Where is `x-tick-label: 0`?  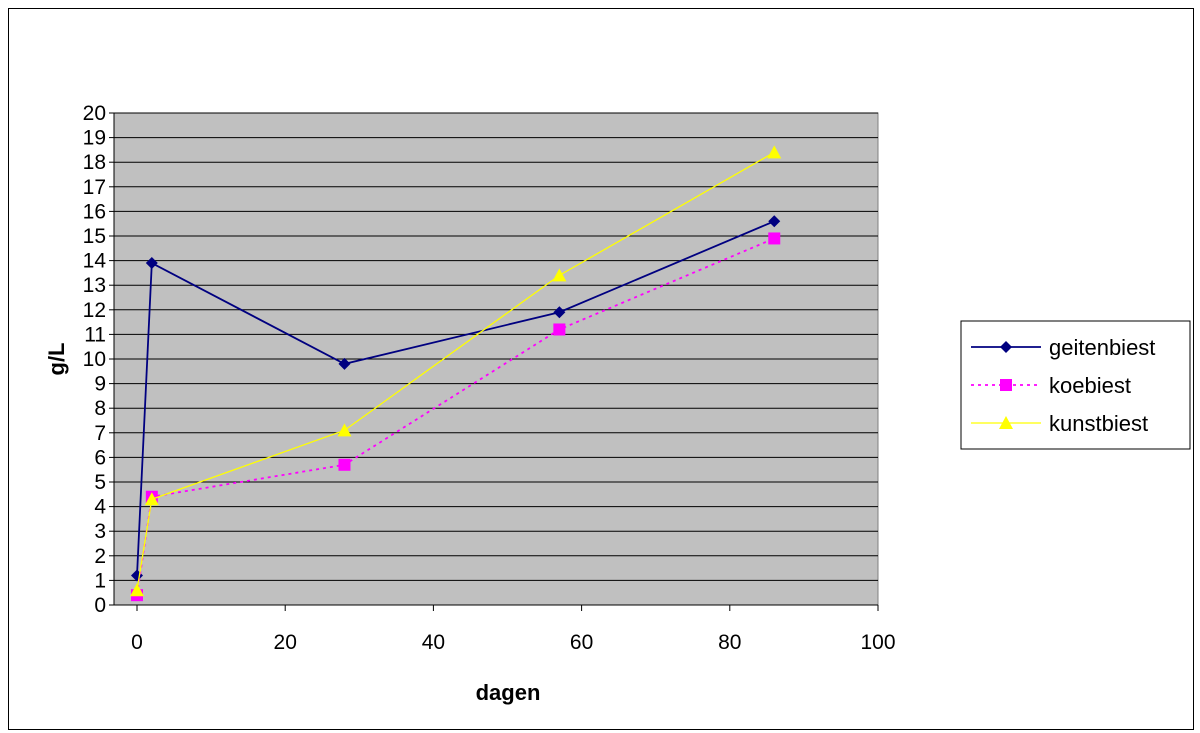
x-tick-label: 0 is located at coordinates (137, 642).